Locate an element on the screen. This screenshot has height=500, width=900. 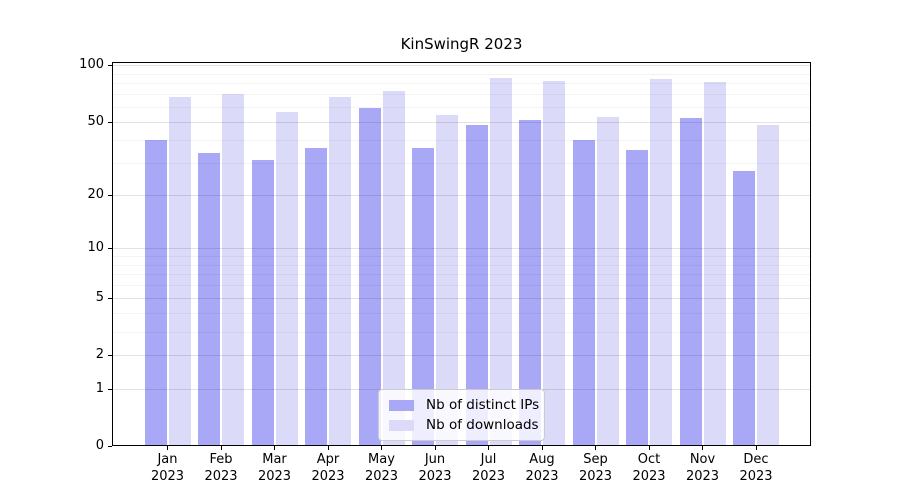
y-axis-tick-label: 10 is located at coordinates (95, 248).